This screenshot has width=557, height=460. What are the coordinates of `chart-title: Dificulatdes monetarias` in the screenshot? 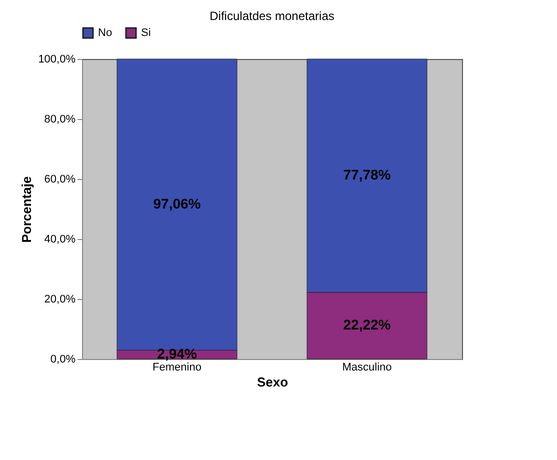 It's located at (272, 16).